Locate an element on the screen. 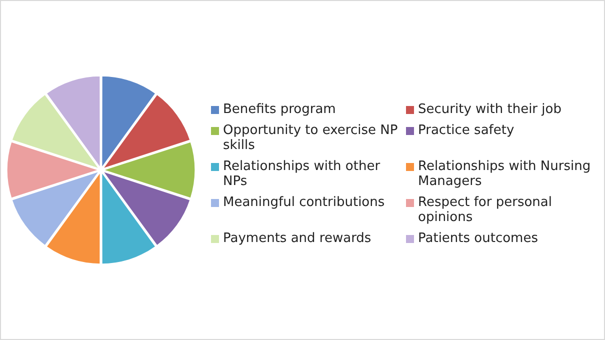  legend-label: Respect for personal opinions is located at coordinates (485, 210).